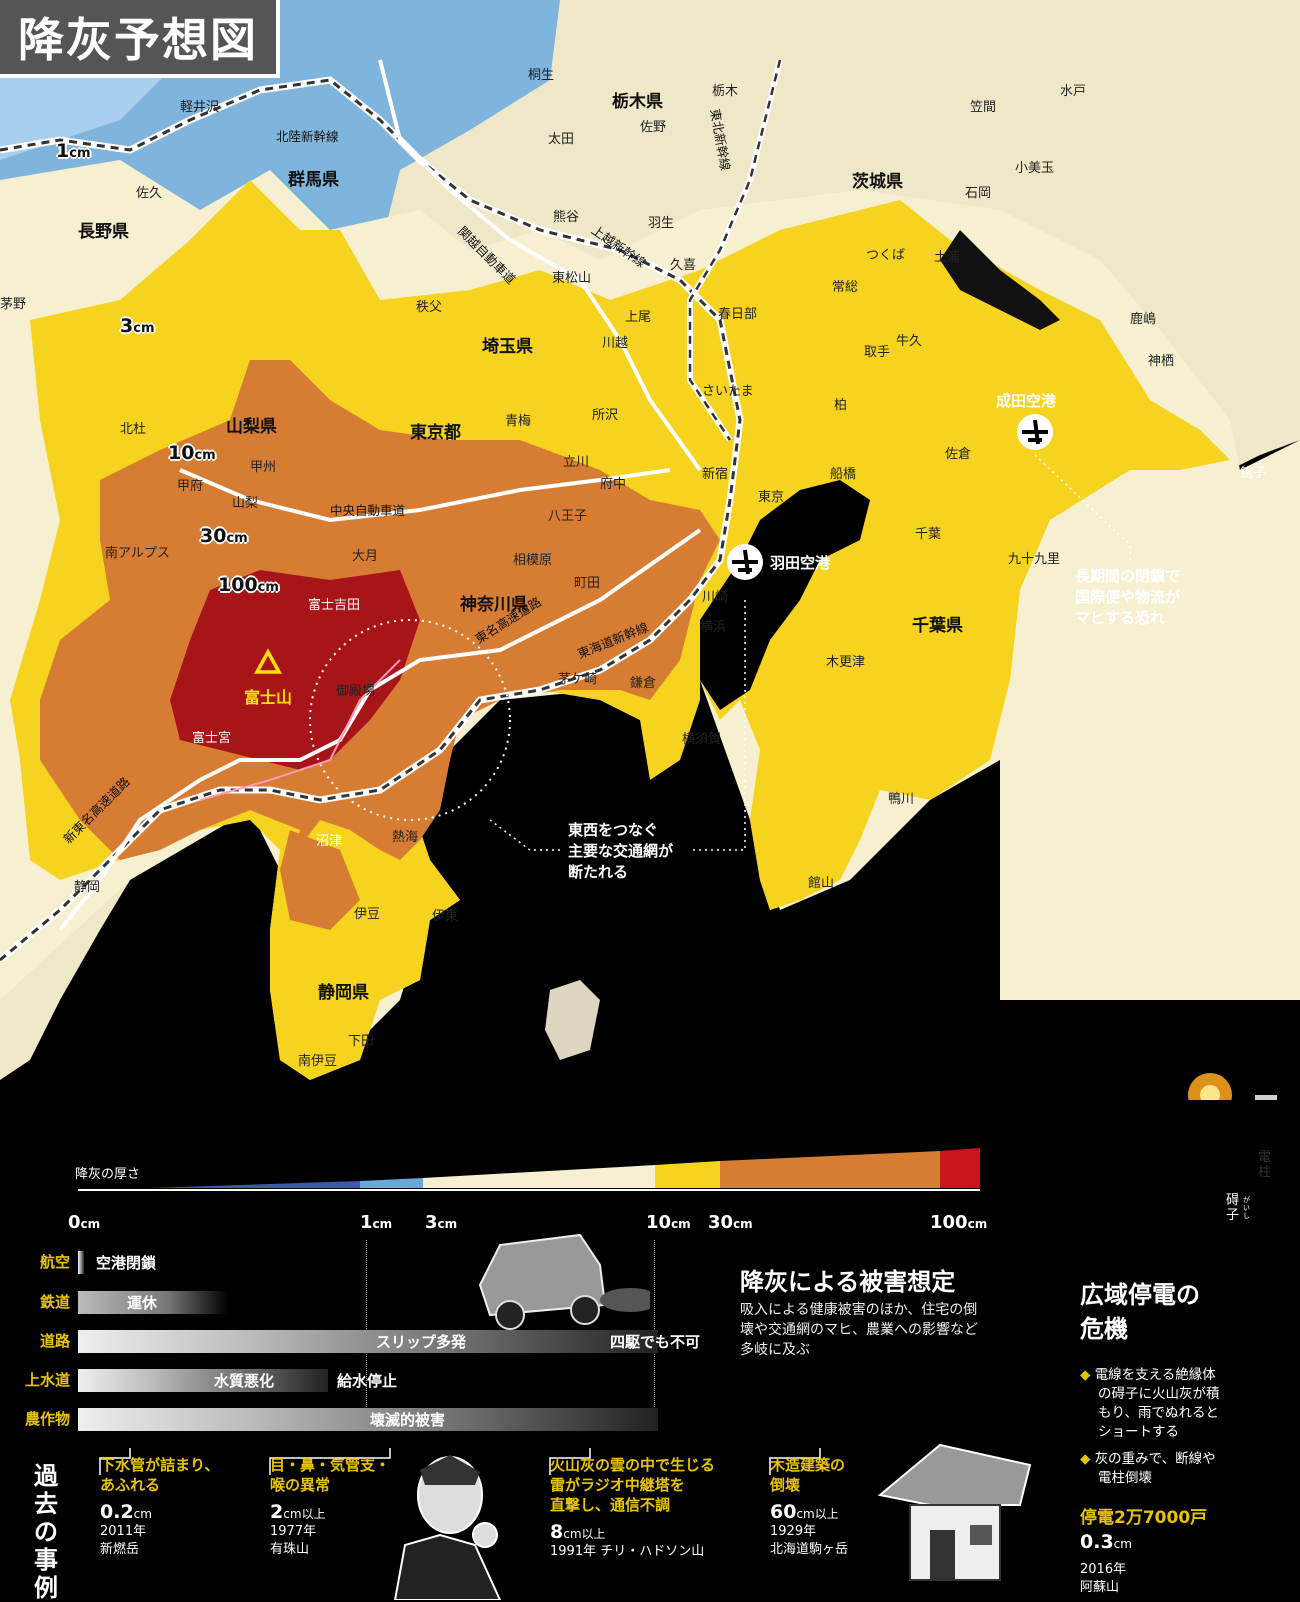 This screenshot has height=1602, width=1300. I want to click on city-label: 常総, so click(845, 287).